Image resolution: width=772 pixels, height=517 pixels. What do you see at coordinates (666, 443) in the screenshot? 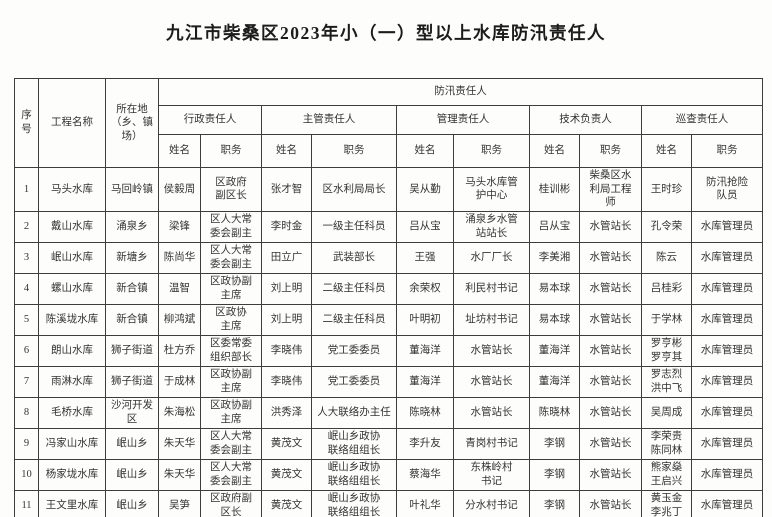
I see `inspector-name-cell: 李荣贵 陈同林` at bounding box center [666, 443].